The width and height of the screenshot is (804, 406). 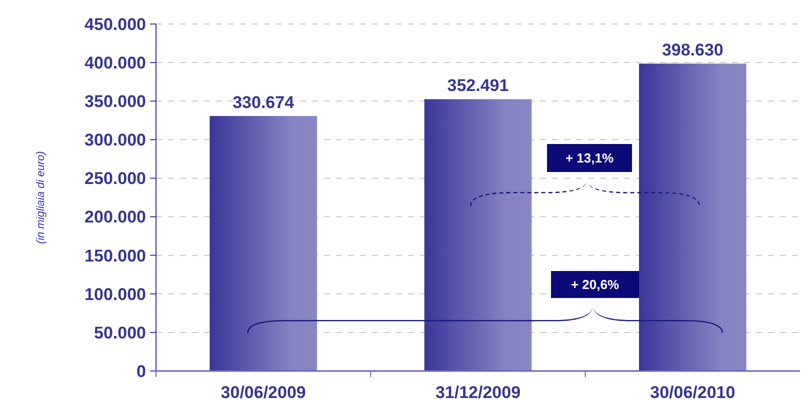 What do you see at coordinates (115, 217) in the screenshot?
I see `y-tick-label: 200.000` at bounding box center [115, 217].